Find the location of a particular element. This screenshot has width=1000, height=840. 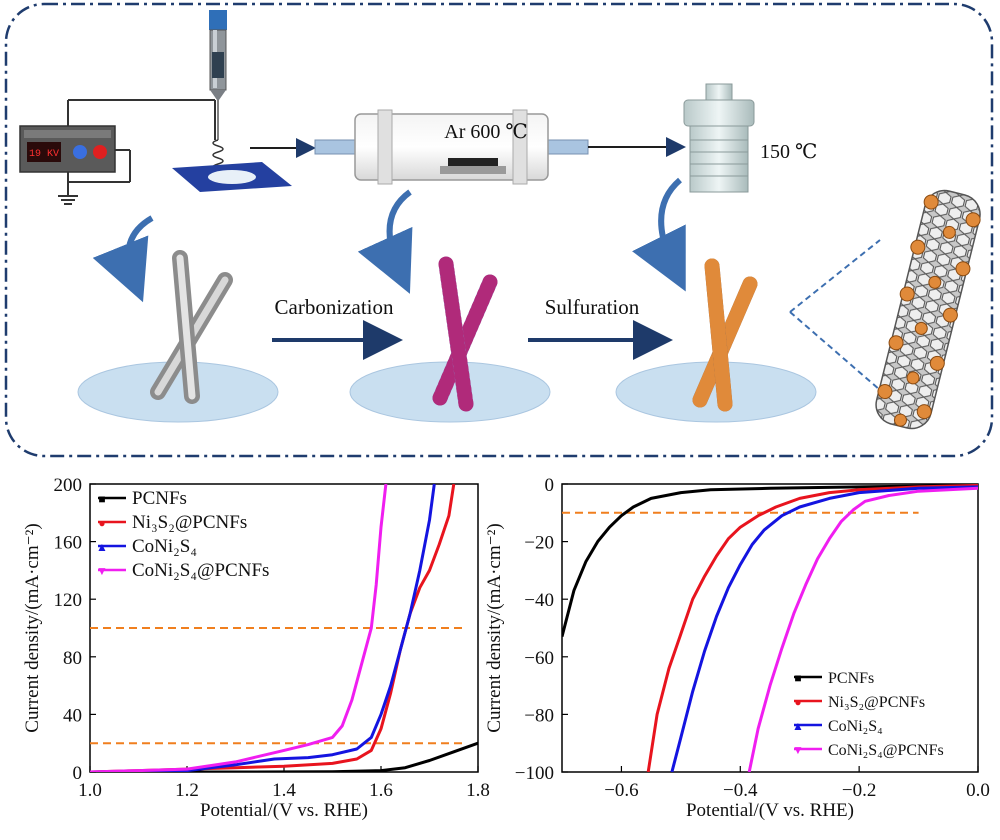

x-tick-label: −0.6 is located at coordinates (621, 790).